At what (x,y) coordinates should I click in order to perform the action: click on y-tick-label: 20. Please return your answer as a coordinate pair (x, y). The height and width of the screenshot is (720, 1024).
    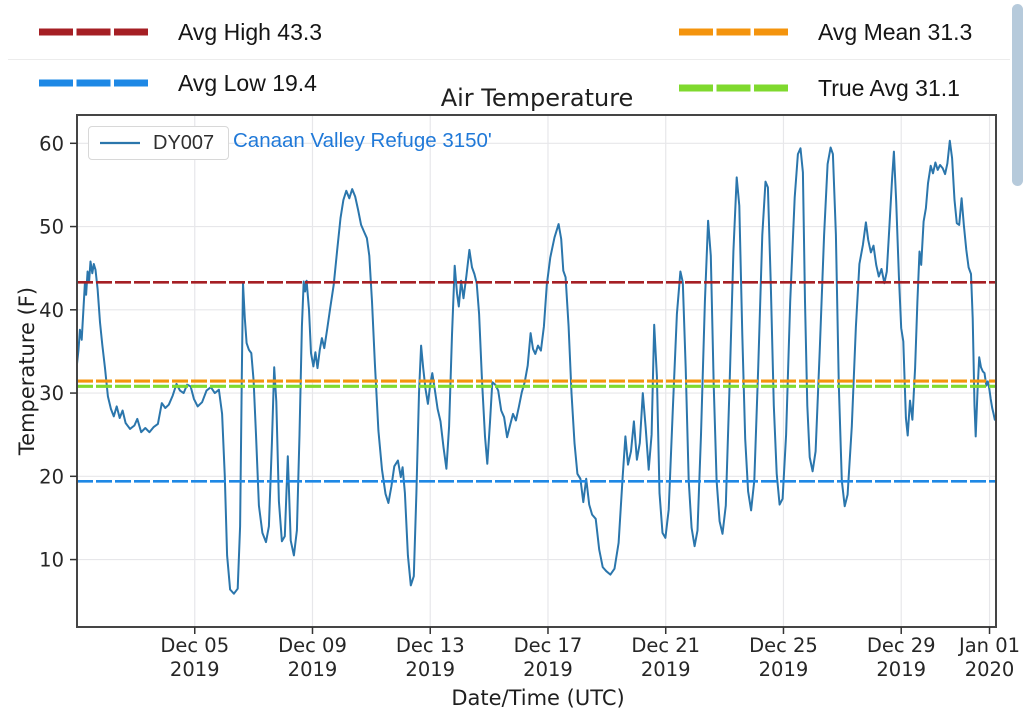
    Looking at the image, I should click on (51, 476).